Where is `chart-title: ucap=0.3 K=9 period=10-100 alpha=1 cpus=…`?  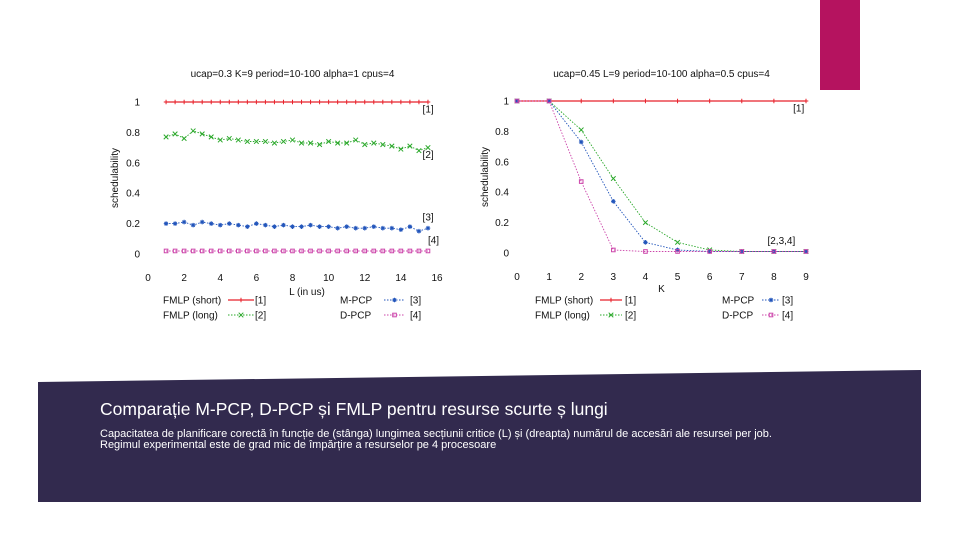 chart-title: ucap=0.3 K=9 period=10-100 alpha=1 cpus=… is located at coordinates (293, 74).